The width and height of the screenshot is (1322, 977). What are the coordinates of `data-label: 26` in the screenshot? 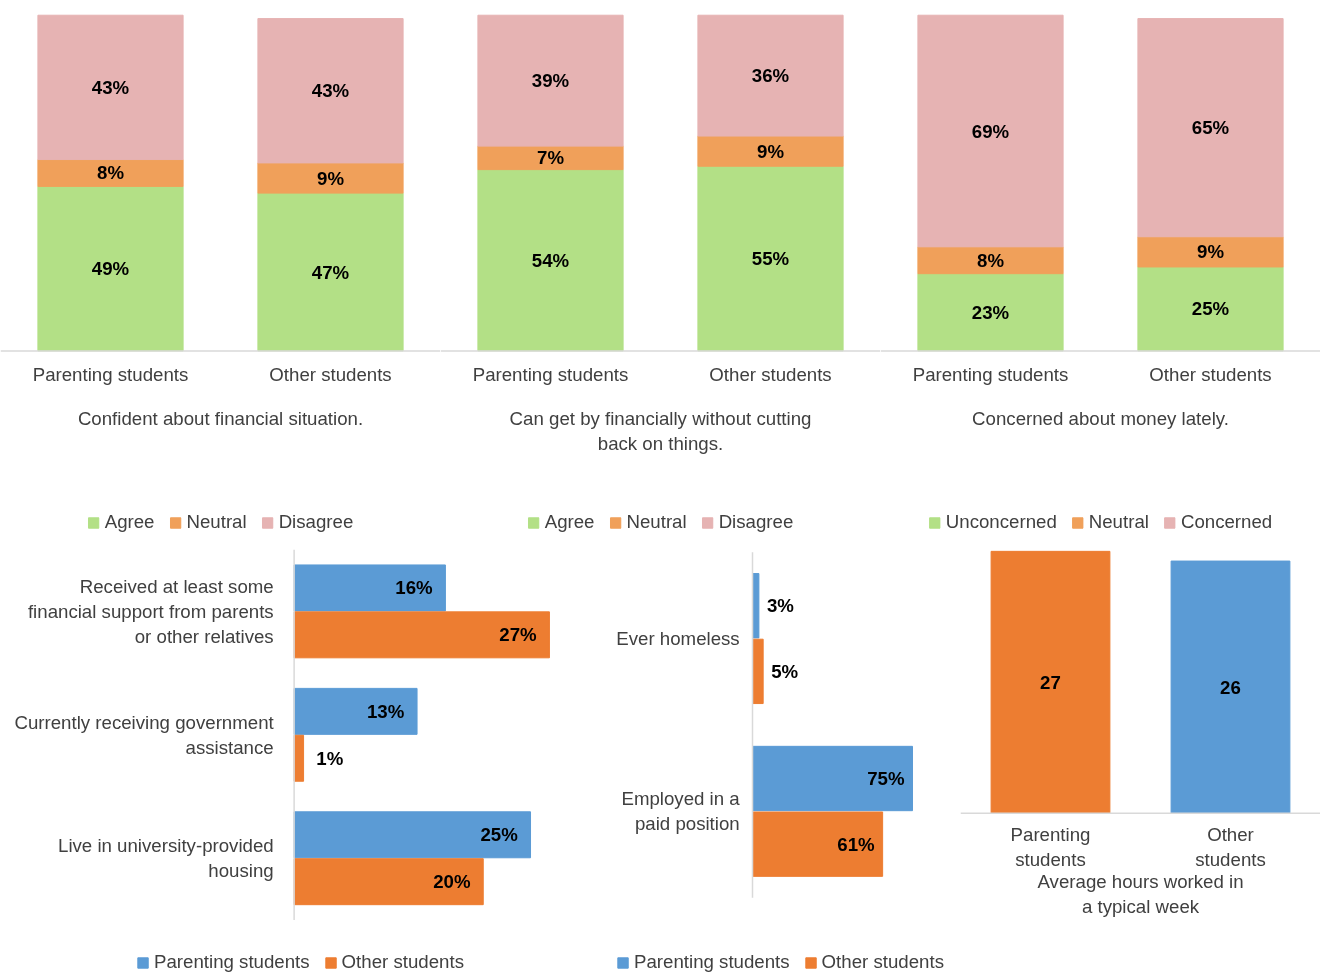 It's located at (1230, 687).